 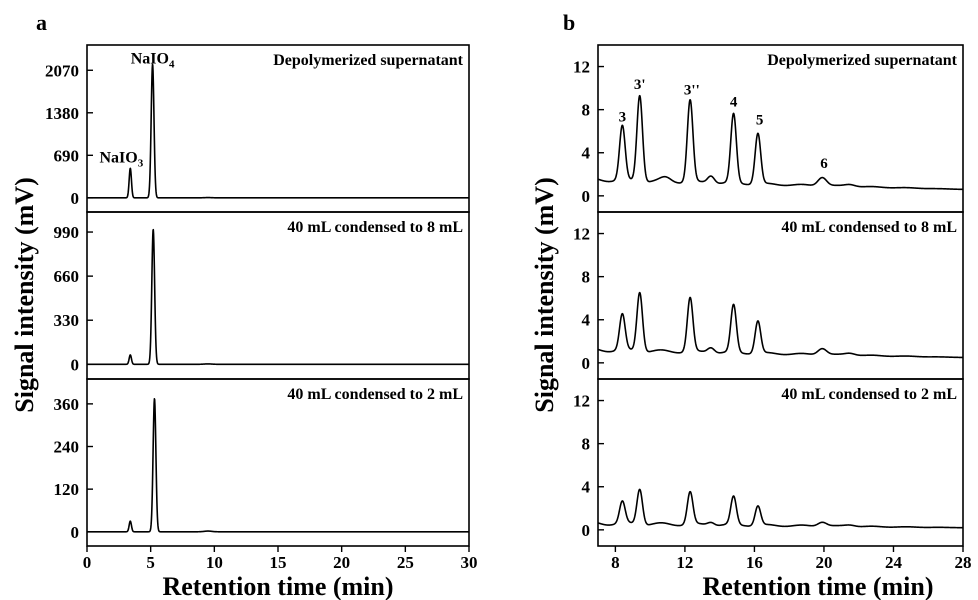 What do you see at coordinates (963, 562) in the screenshot?
I see `panel-b-x-tick-label: 28` at bounding box center [963, 562].